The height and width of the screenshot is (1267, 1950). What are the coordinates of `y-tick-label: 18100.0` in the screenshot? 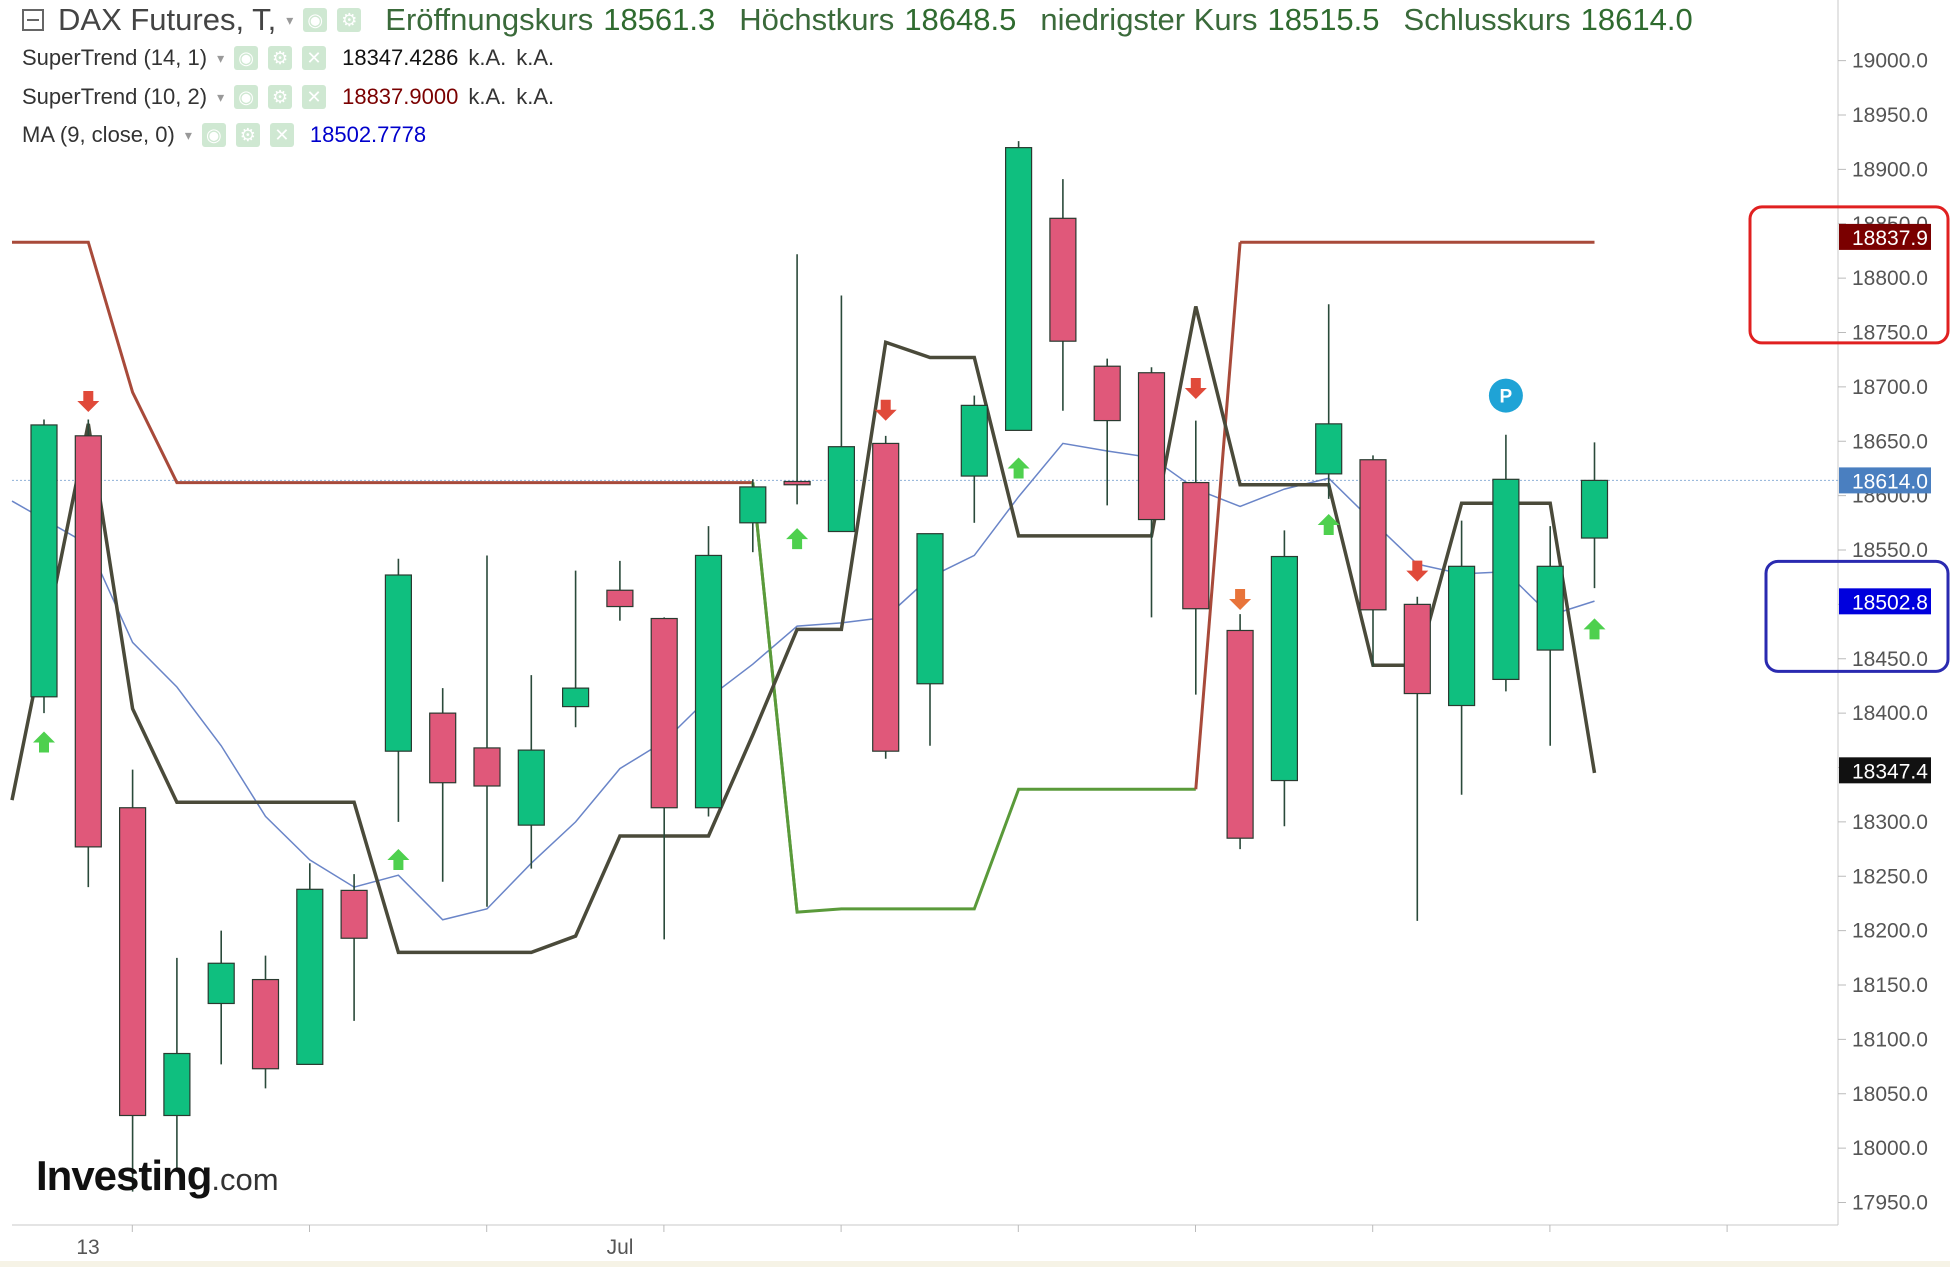 It's located at (1890, 1039).